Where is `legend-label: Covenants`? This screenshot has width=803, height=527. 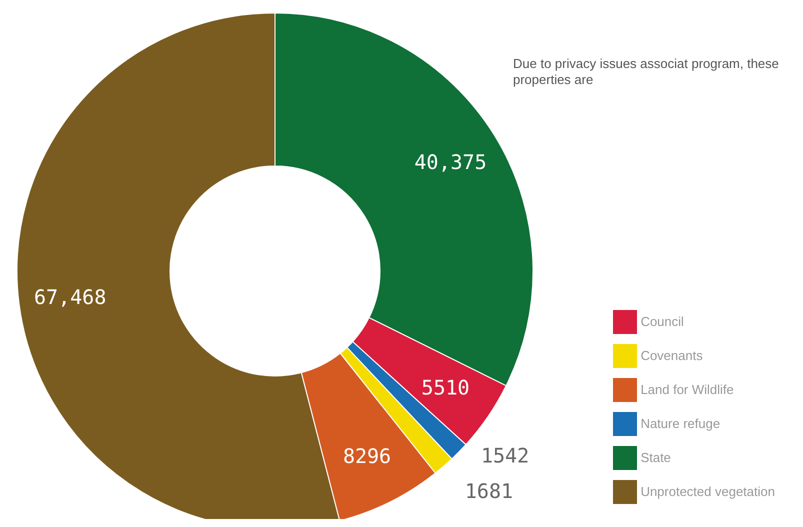
legend-label: Covenants is located at coordinates (671, 355).